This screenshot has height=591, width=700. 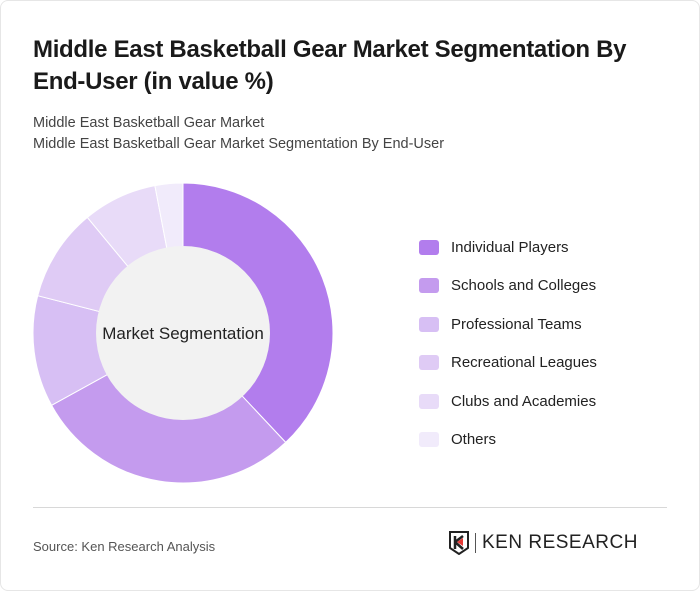 I want to click on divider, so click(x=350, y=507).